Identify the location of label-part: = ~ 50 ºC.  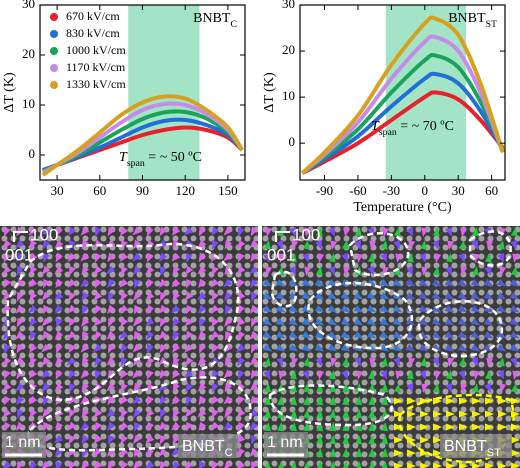
(173, 157).